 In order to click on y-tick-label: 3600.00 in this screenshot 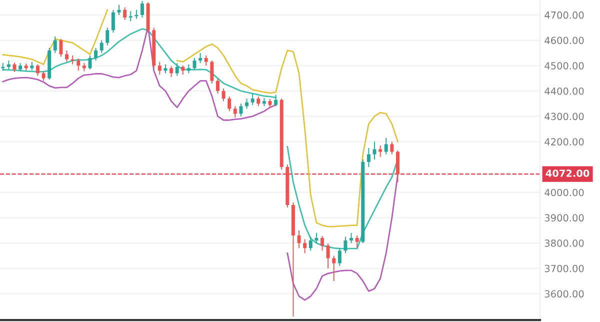, I will do `click(564, 294)`.